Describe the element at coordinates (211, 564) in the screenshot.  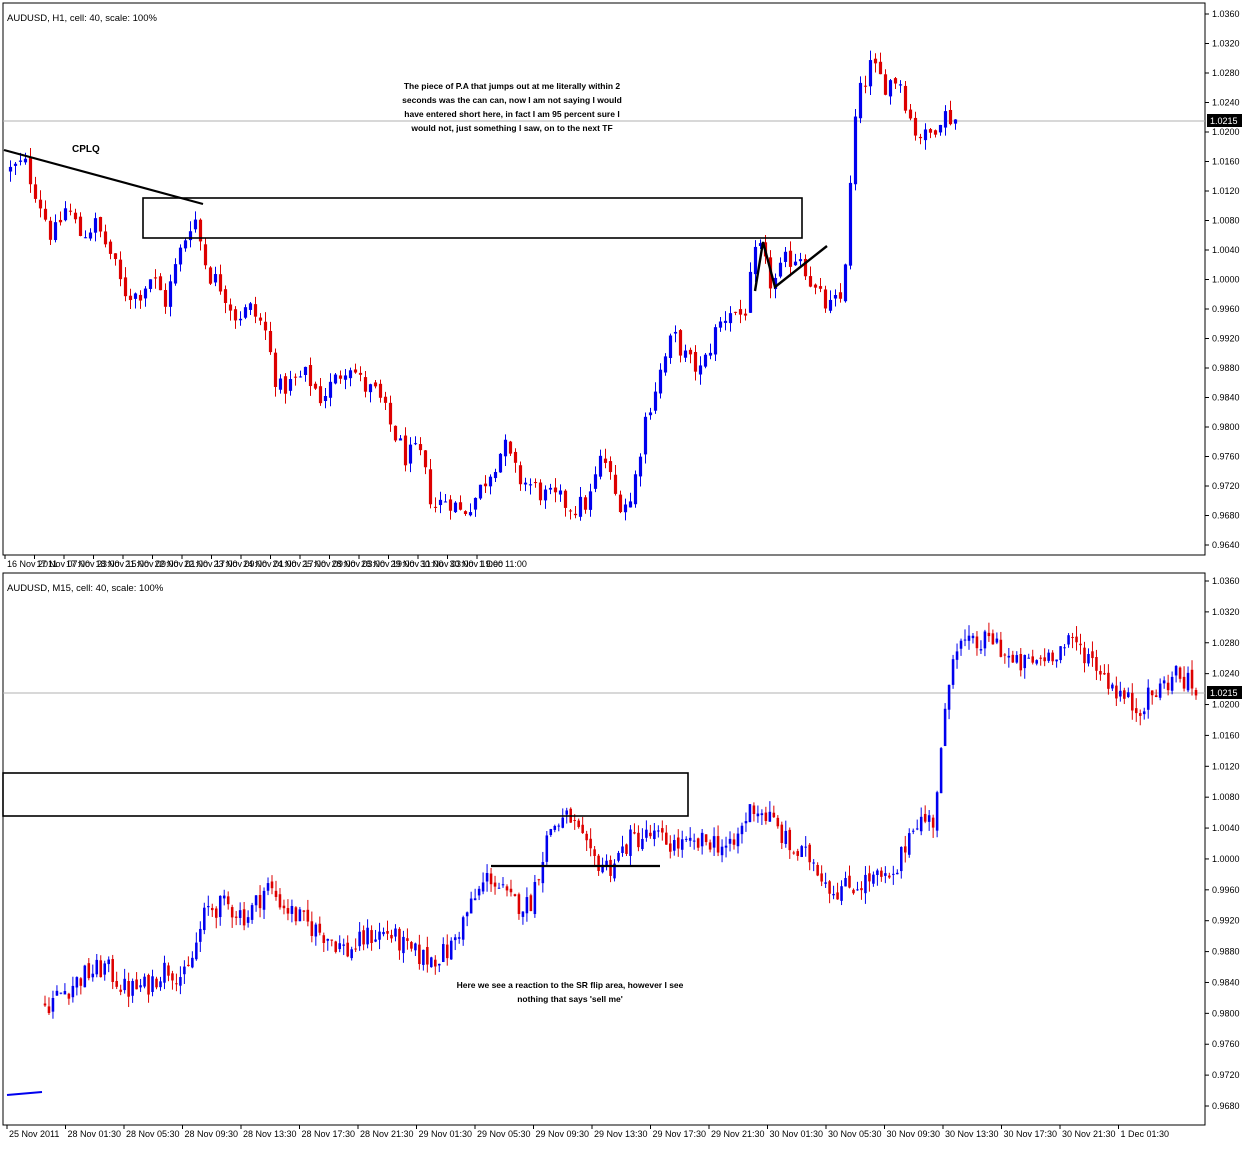
I see `h1-x-tick-label: 22 Nov 17:00` at that location.